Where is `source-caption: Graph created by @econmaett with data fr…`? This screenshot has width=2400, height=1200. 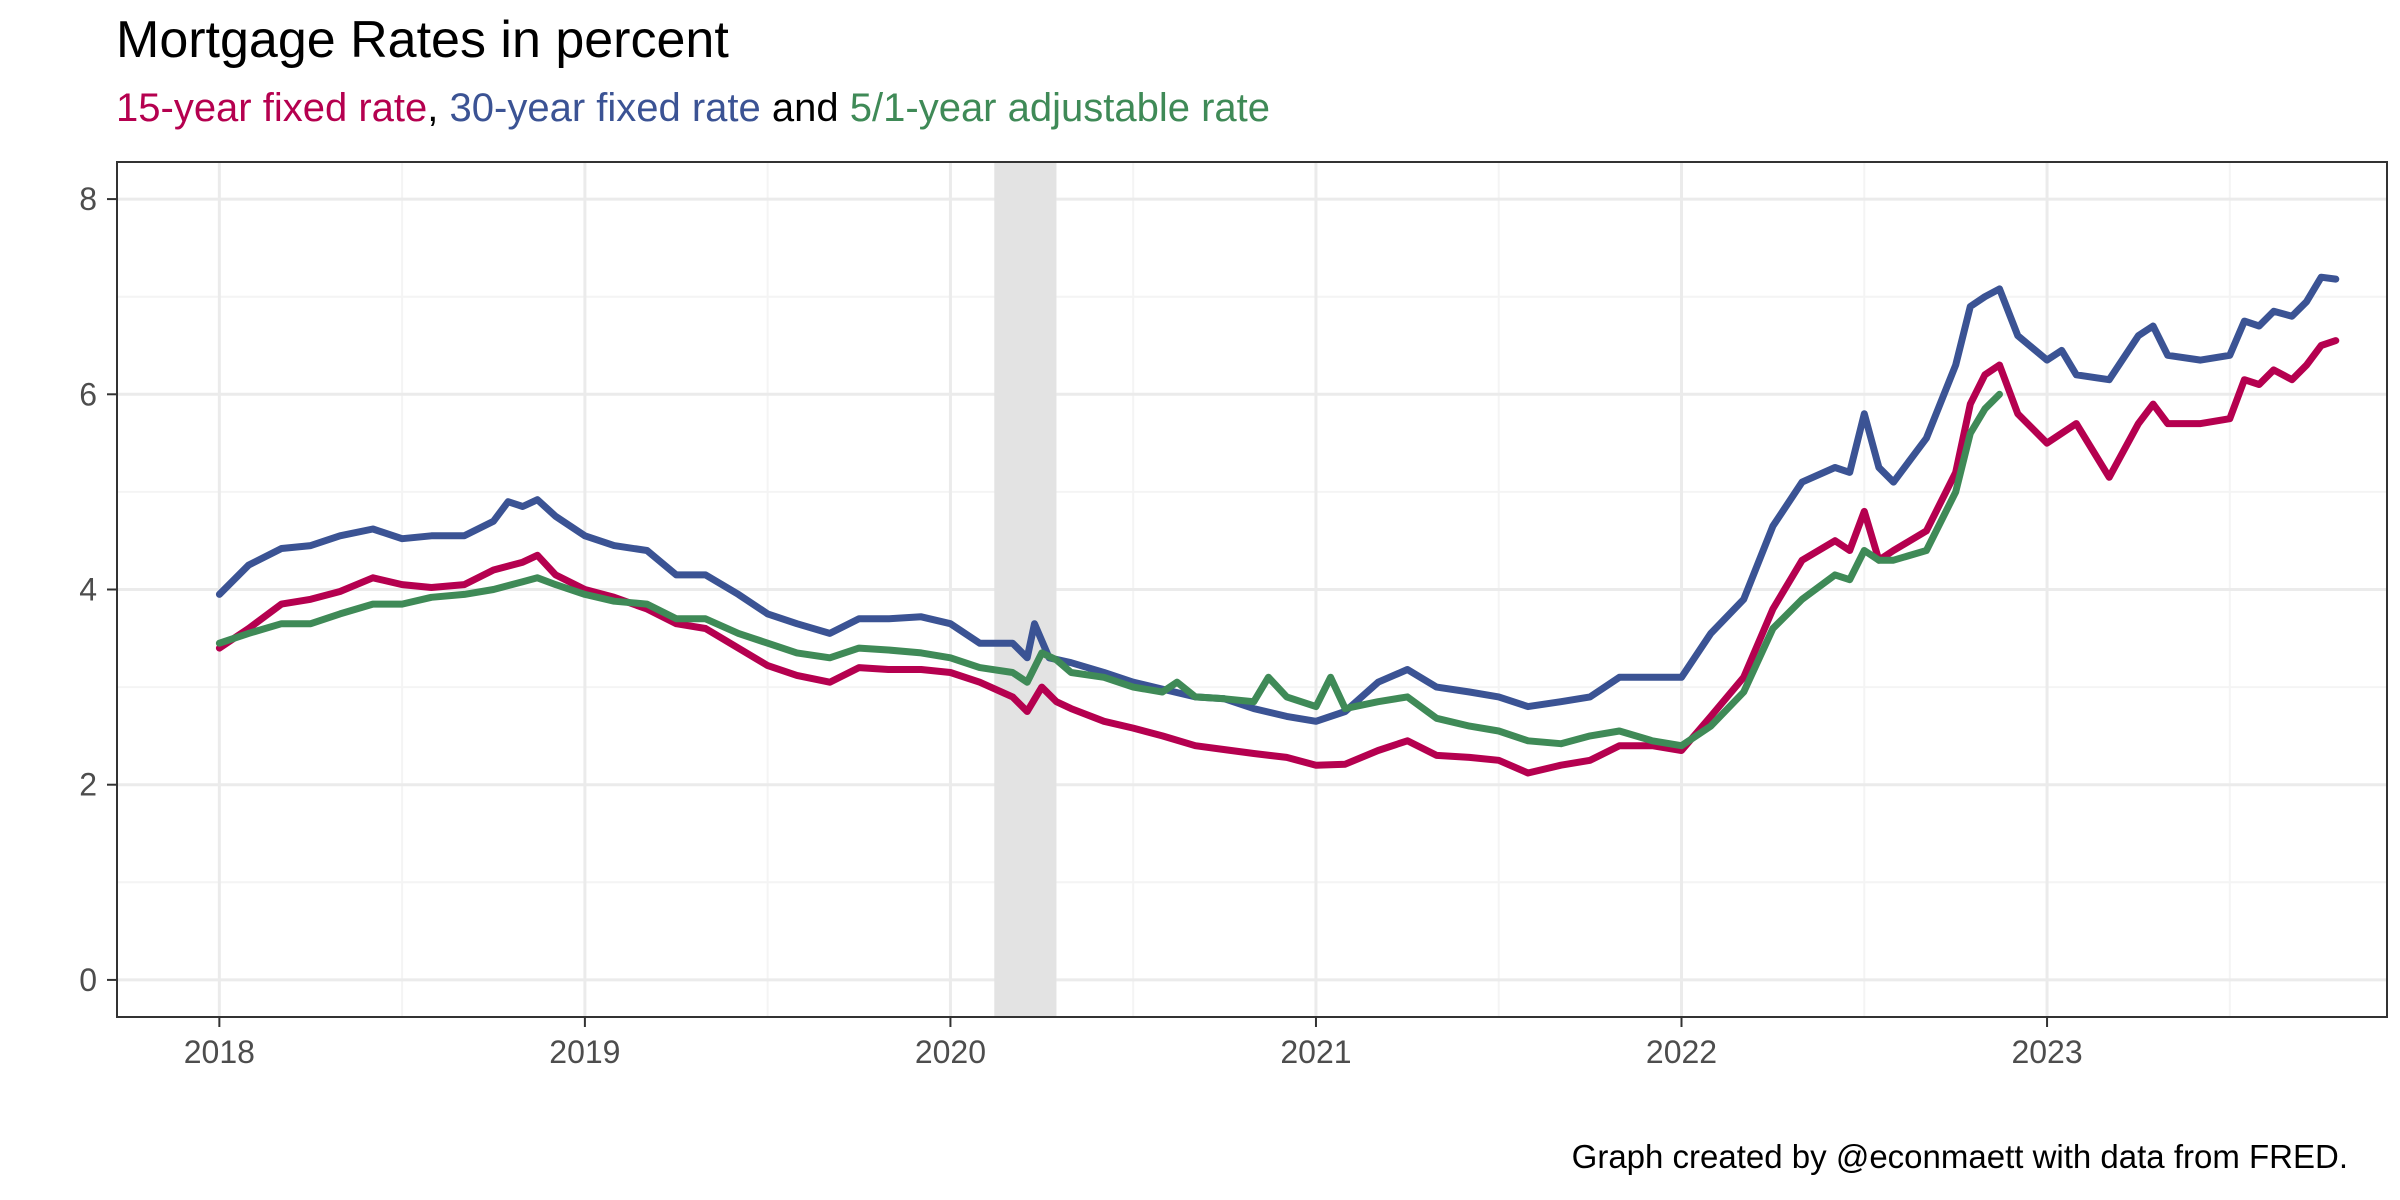 source-caption: Graph created by @econmaett with data fr… is located at coordinates (1959, 1156).